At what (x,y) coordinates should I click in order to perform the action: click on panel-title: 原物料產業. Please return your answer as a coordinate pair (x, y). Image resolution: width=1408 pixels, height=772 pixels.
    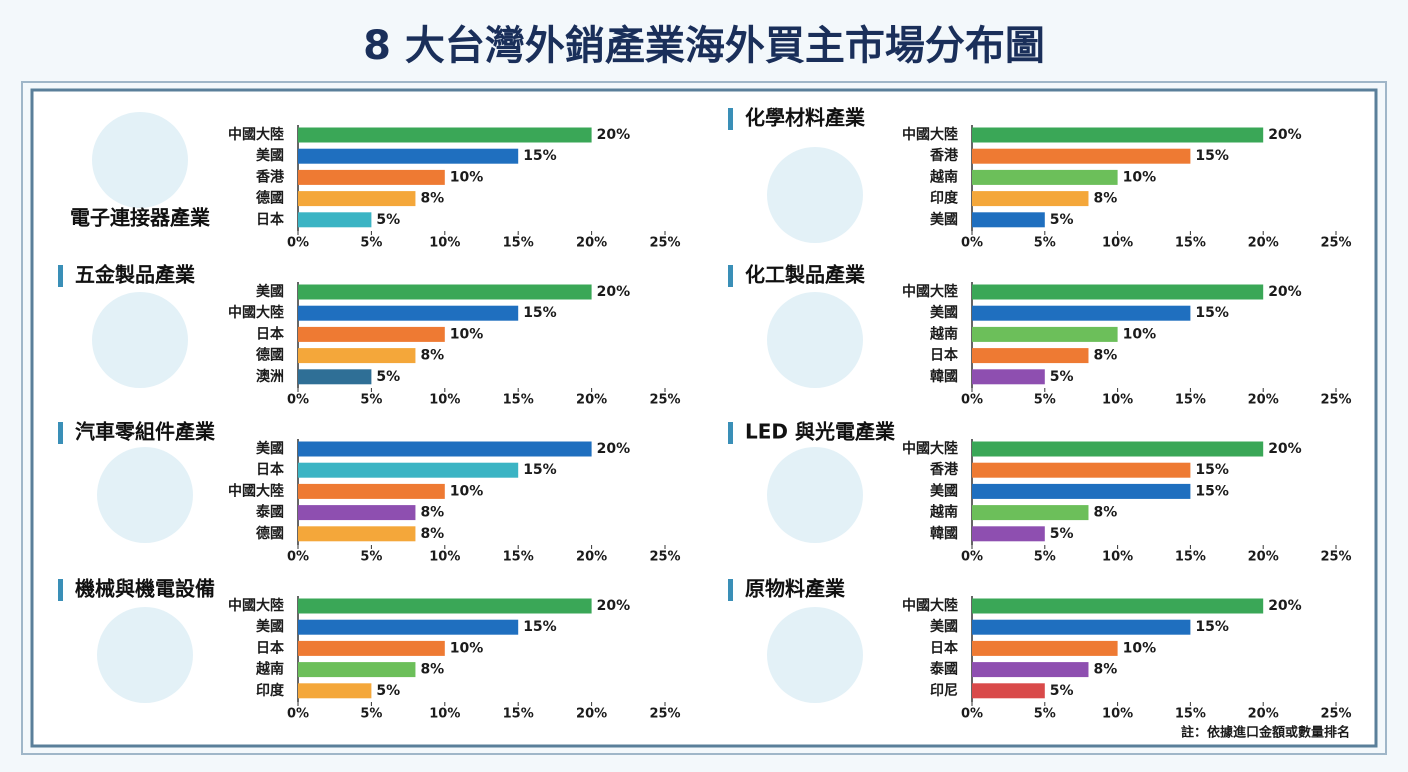
    Looking at the image, I should click on (795, 589).